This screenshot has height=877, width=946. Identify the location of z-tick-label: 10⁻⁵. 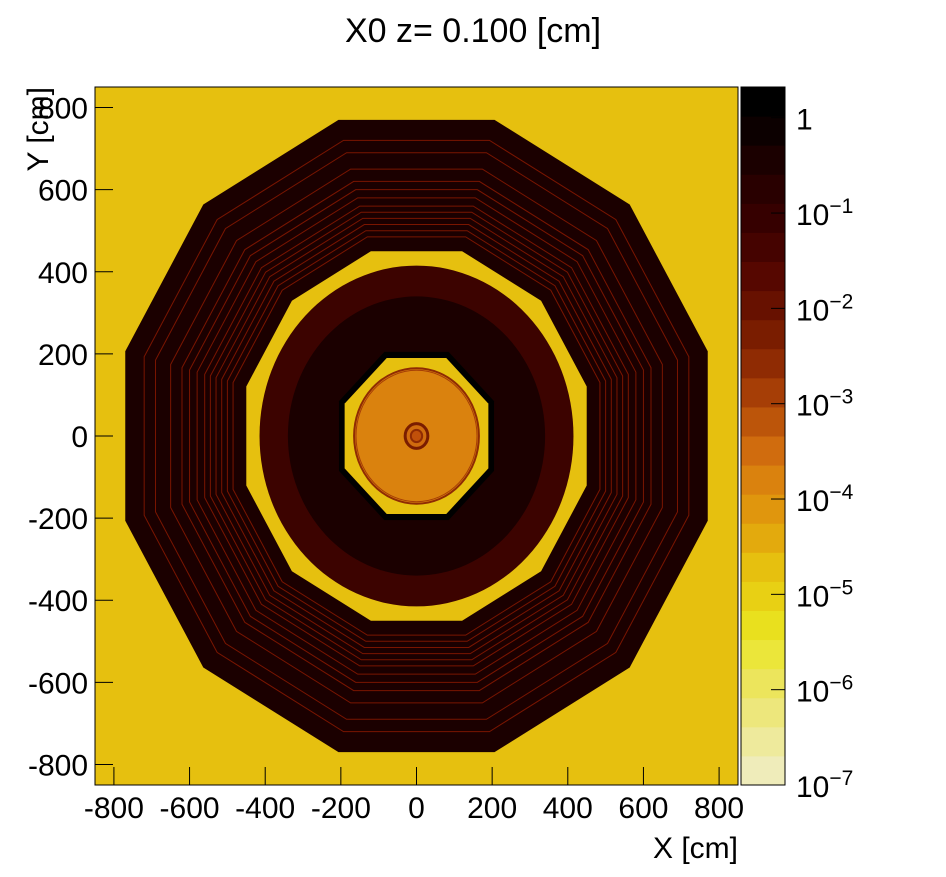
(824, 594).